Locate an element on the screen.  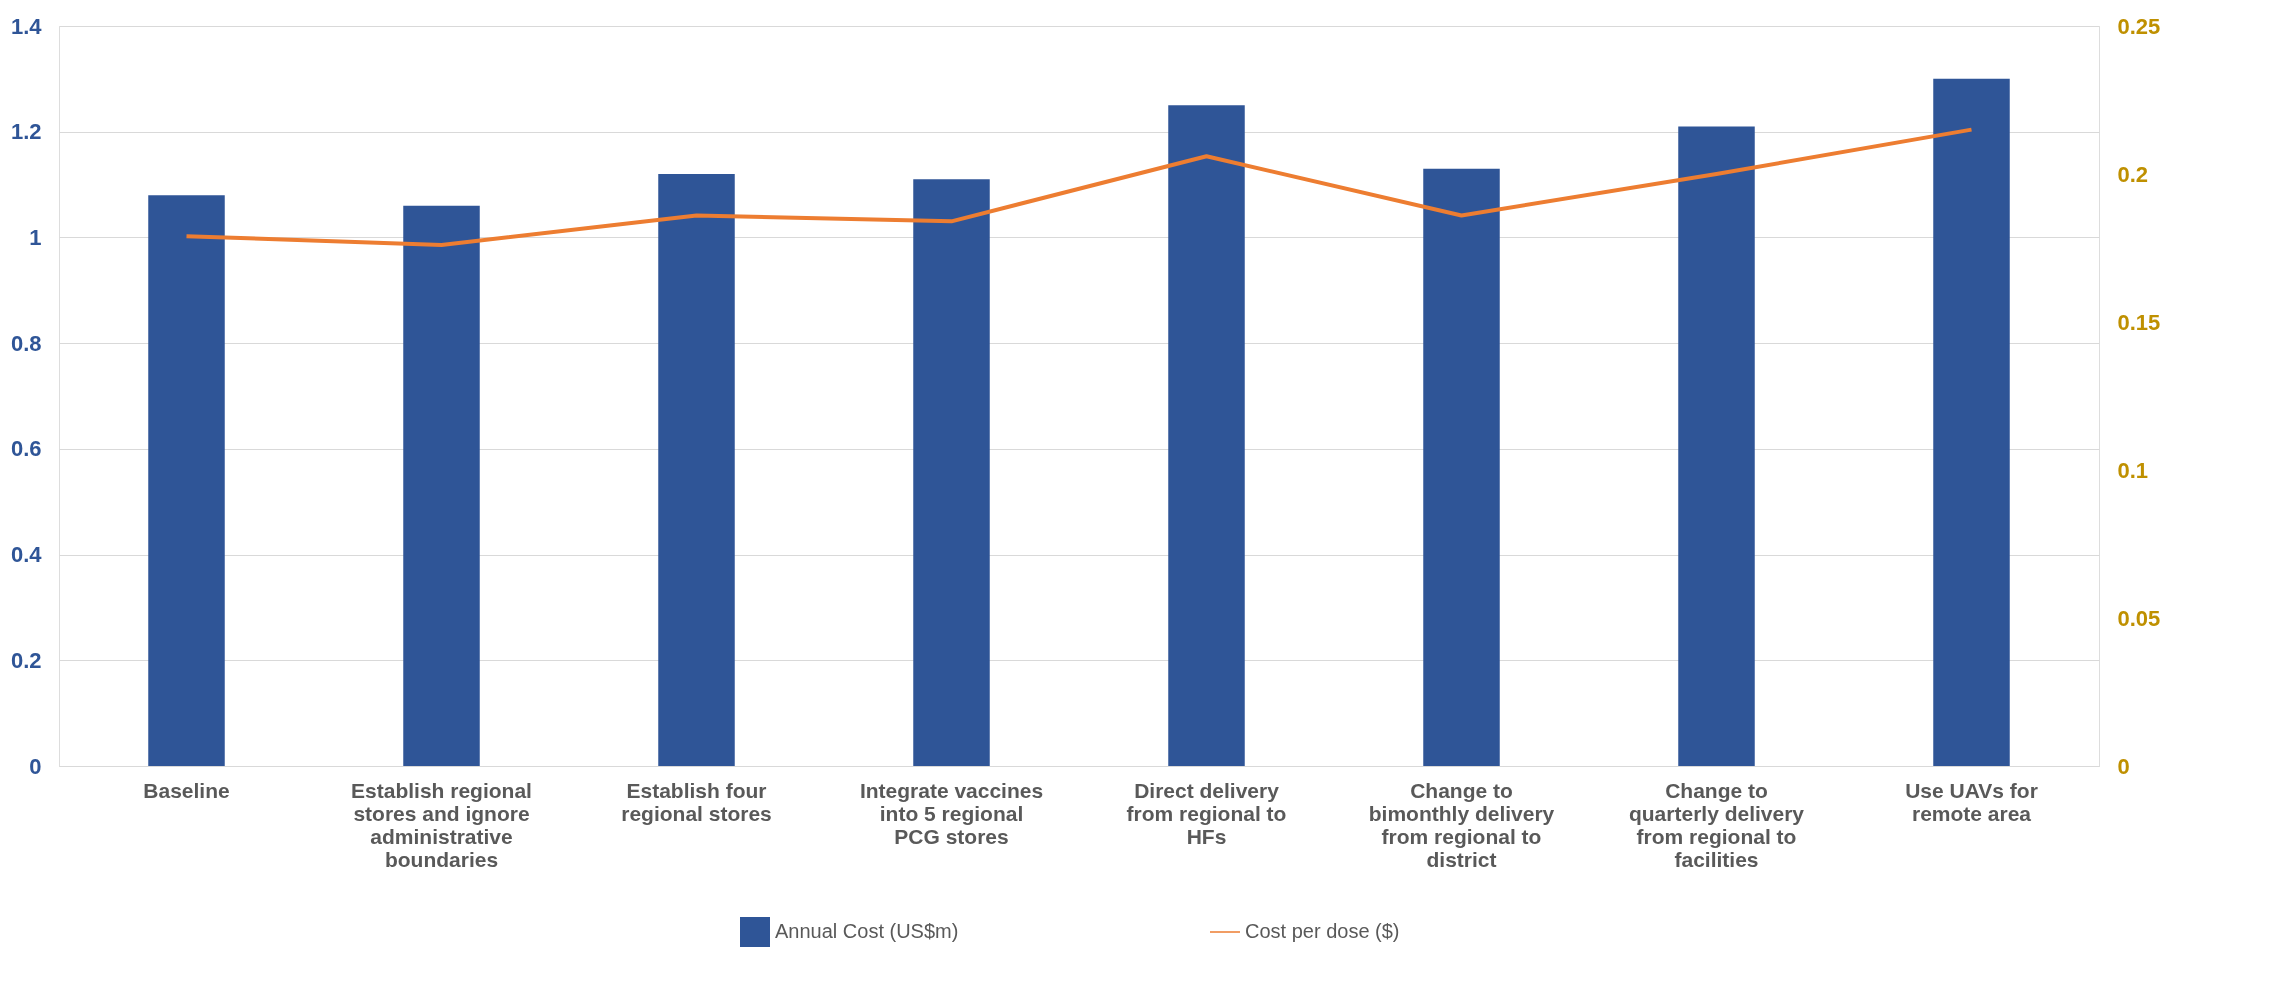
x-tick-label: Change to quarterly delivery from regional to facilities is located at coordinates (1716, 824).